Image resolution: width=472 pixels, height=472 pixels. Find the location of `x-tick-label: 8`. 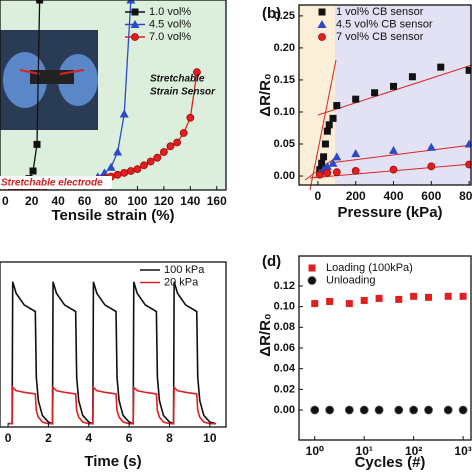

x-tick-label: 8 is located at coordinates (169, 438).